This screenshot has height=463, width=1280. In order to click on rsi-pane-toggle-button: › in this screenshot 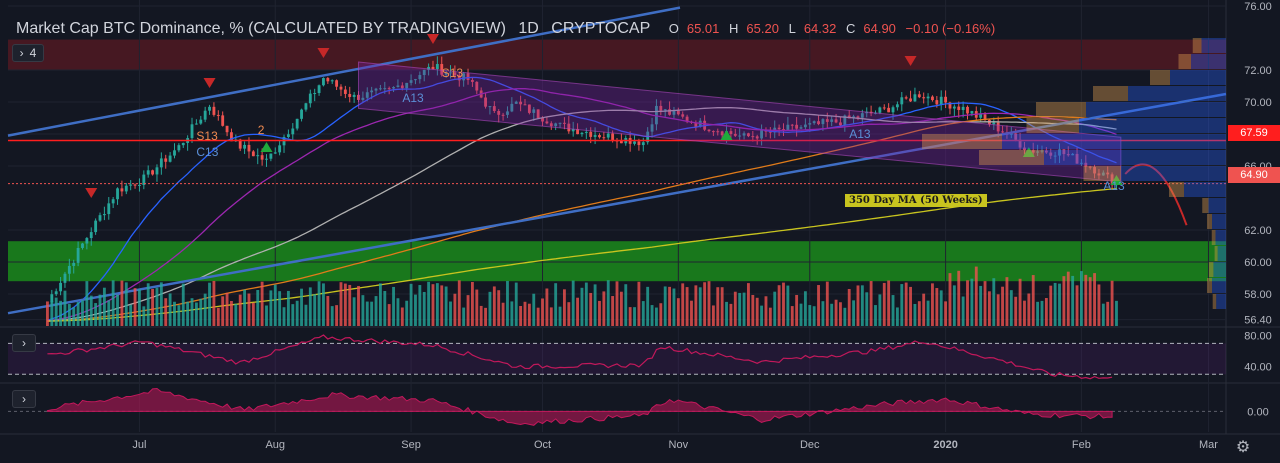, I will do `click(24, 343)`.